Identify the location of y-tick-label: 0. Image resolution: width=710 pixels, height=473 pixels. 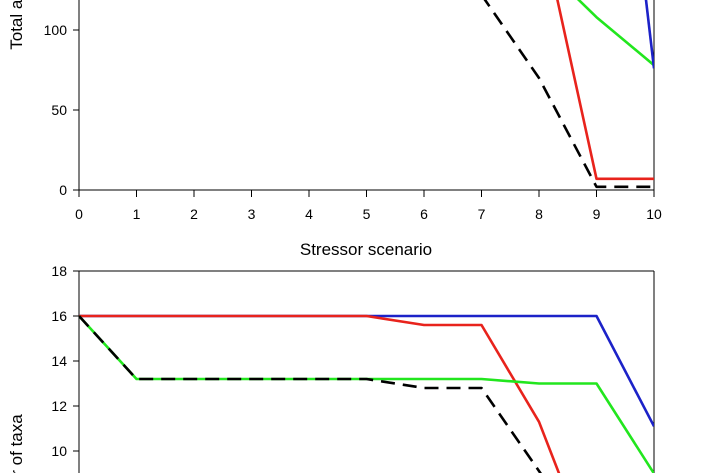
(63, 190).